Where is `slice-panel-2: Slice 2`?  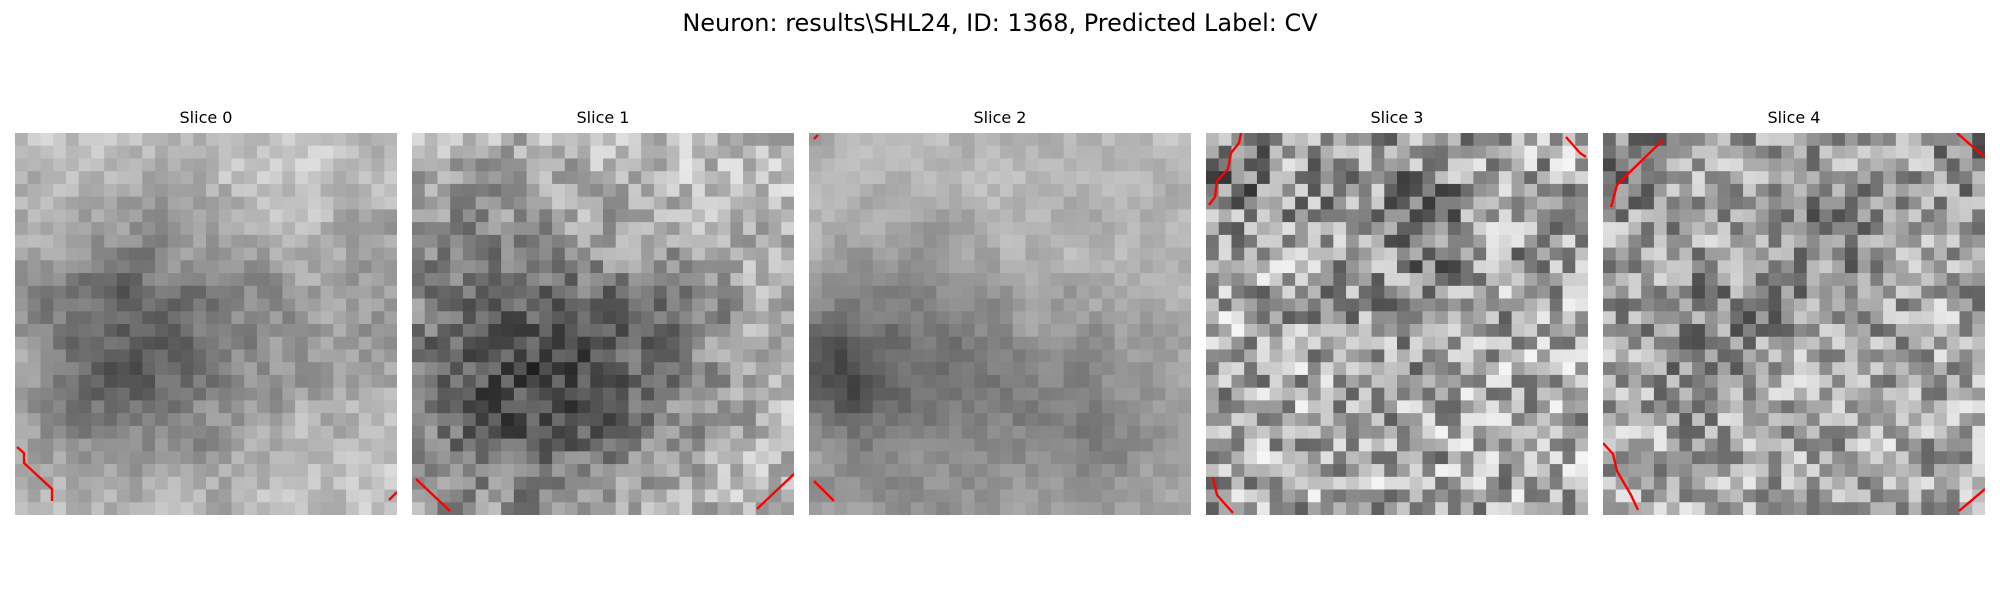
slice-panel-2: Slice 2 is located at coordinates (1000, 312).